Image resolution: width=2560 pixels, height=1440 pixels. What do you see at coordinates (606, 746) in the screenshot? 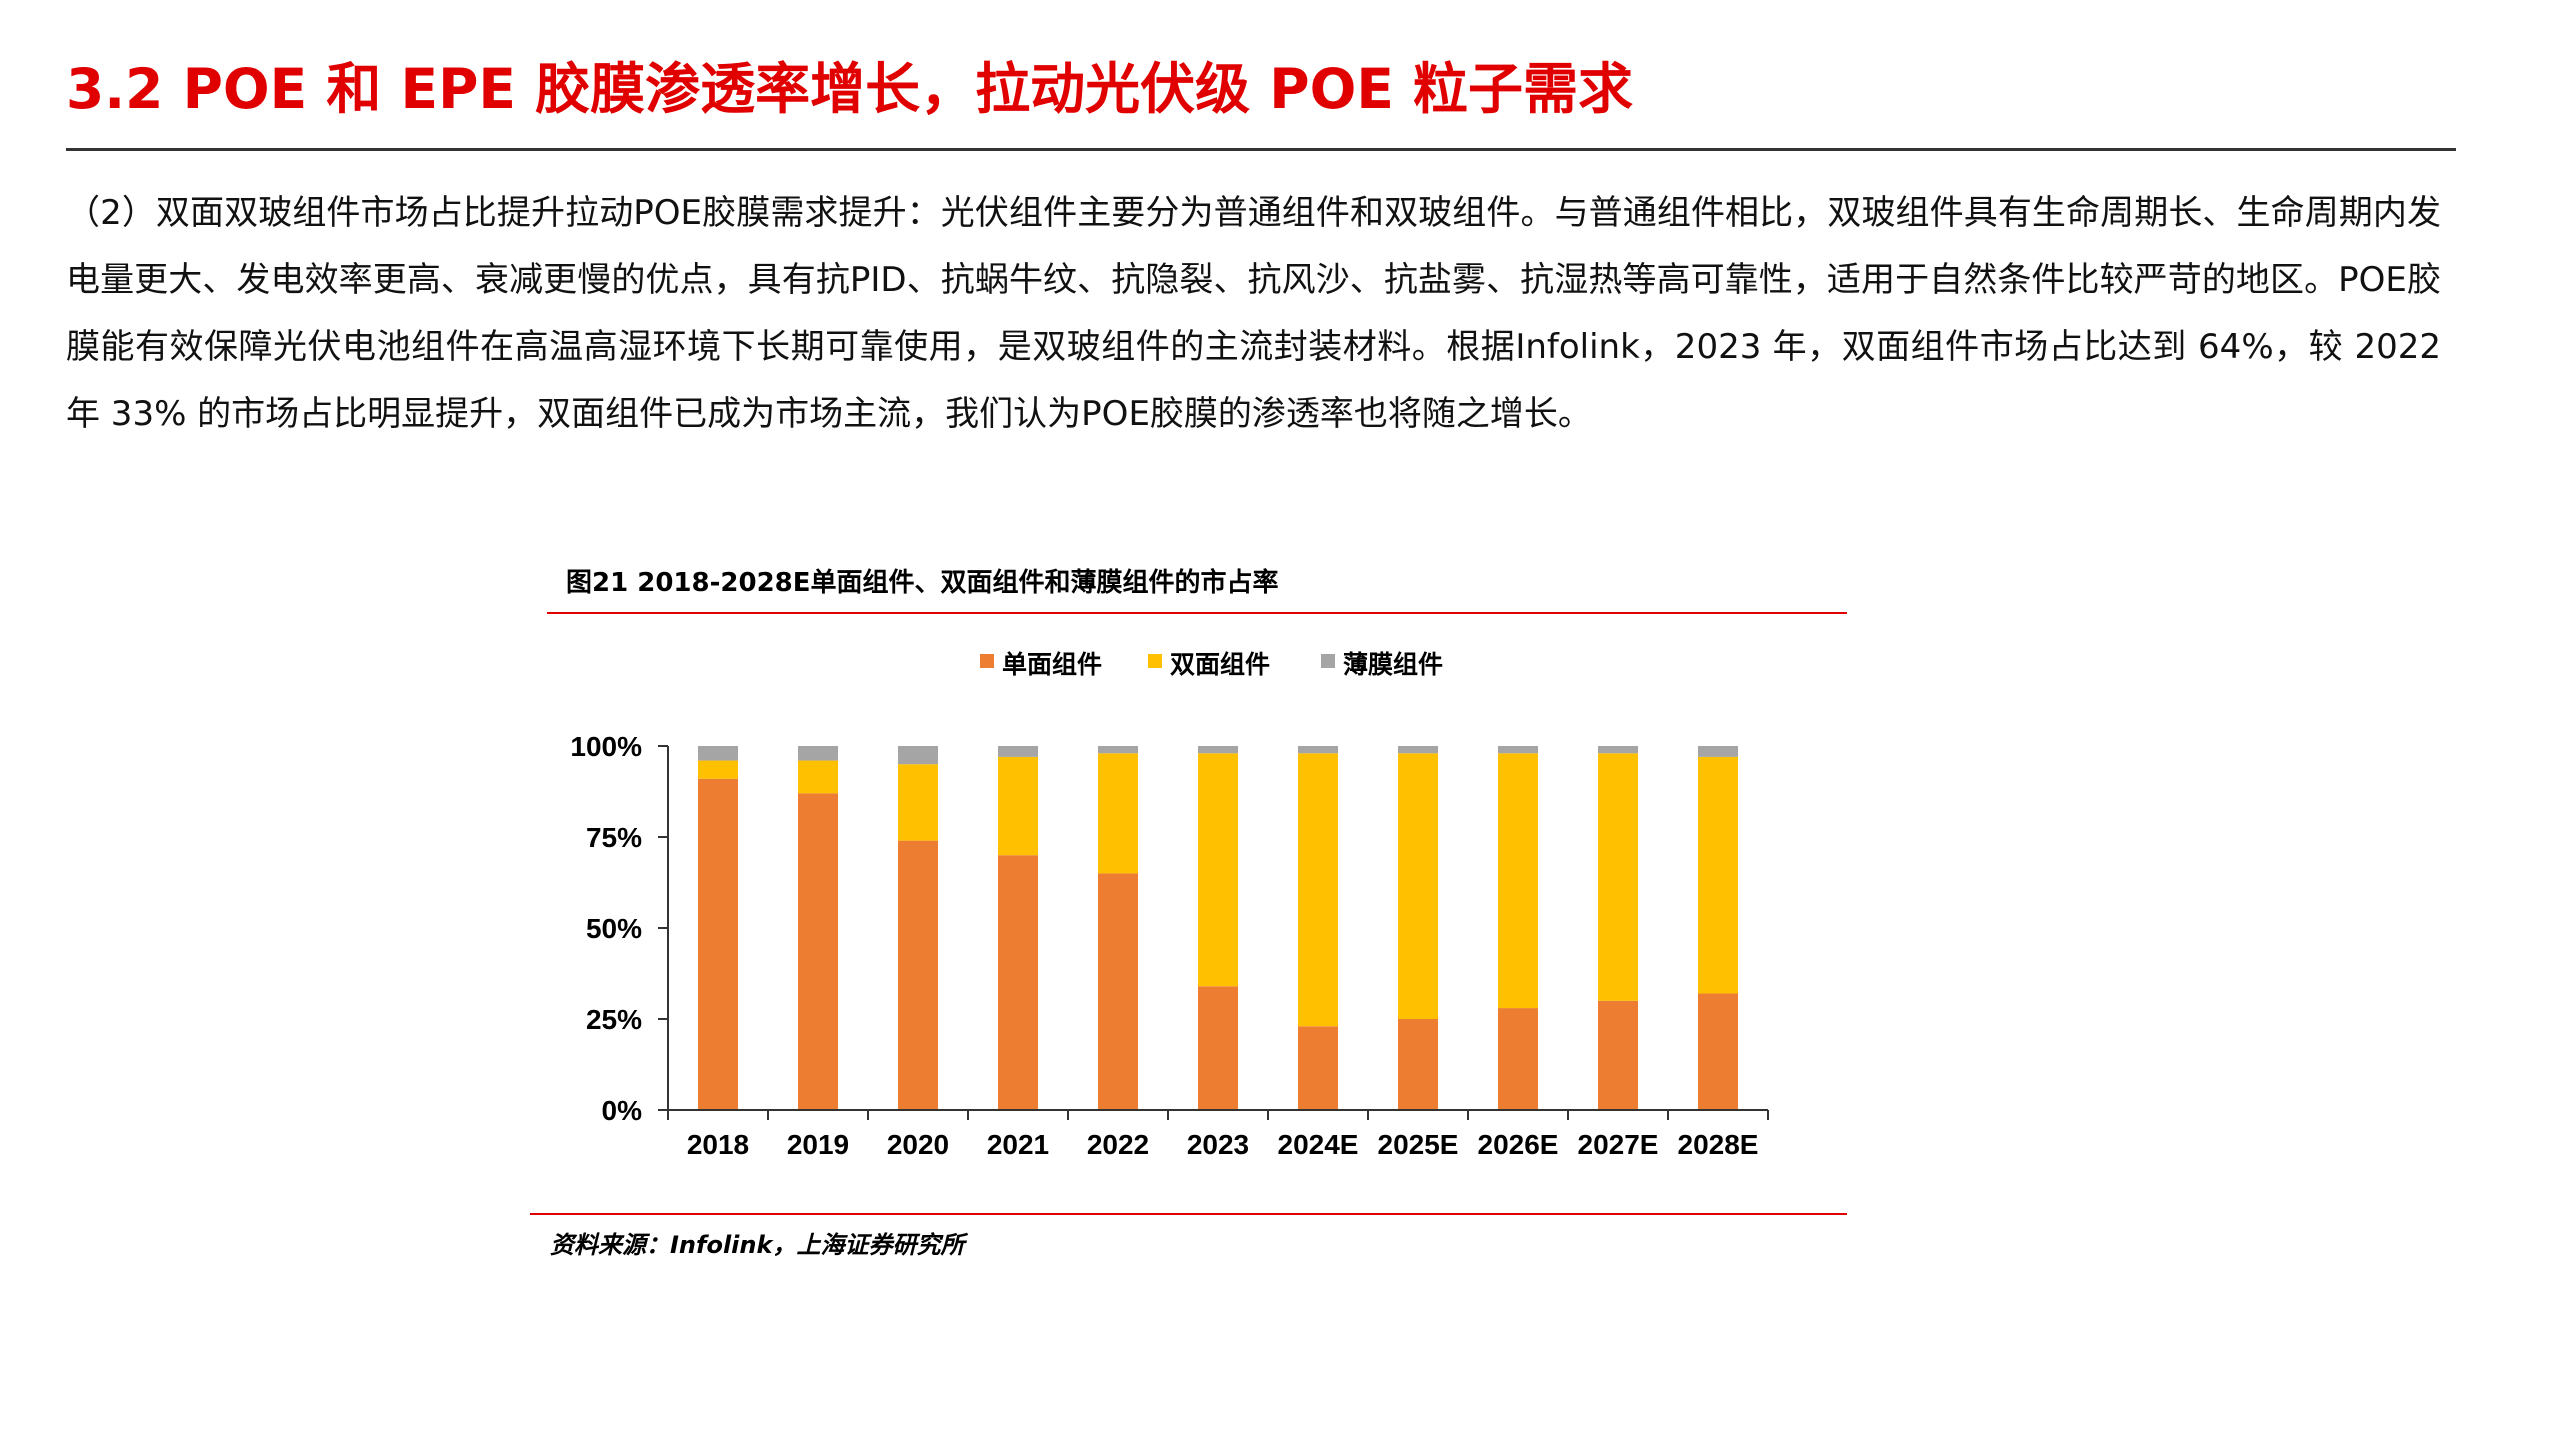
I see `y-tick-label: 100%` at bounding box center [606, 746].